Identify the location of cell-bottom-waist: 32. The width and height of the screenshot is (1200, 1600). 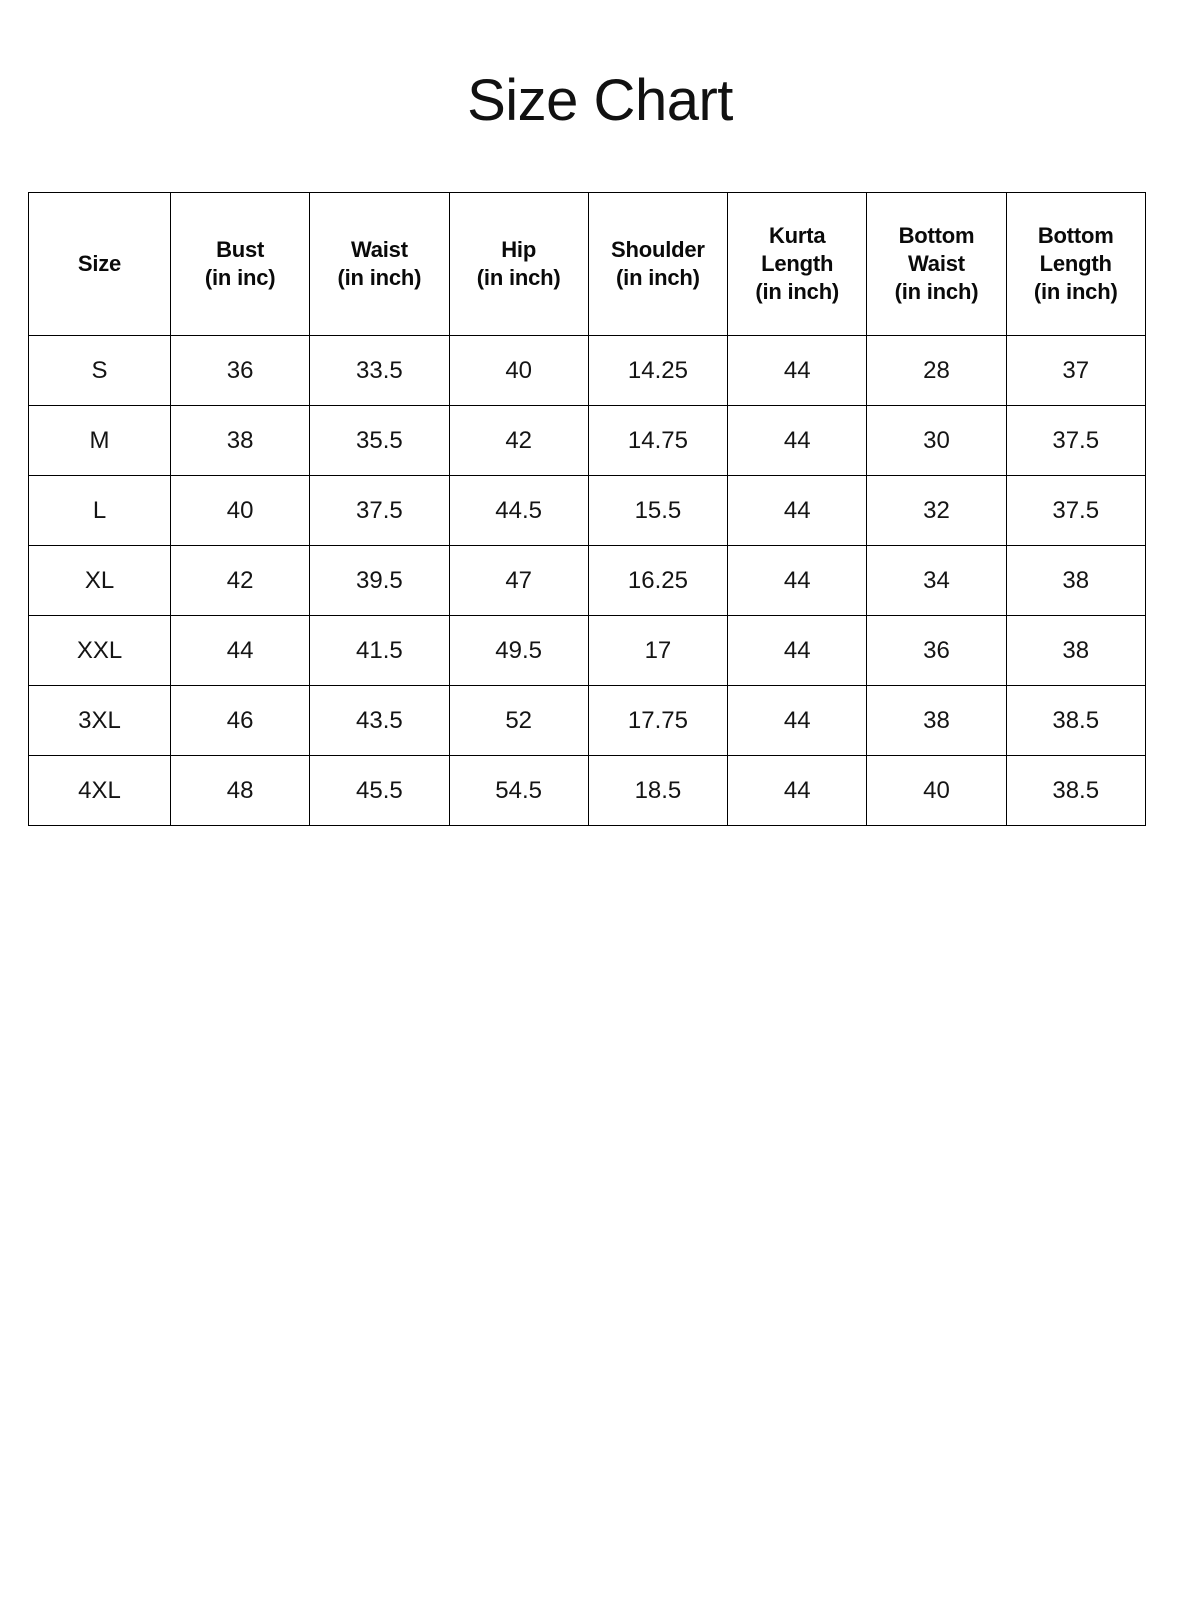
(936, 510).